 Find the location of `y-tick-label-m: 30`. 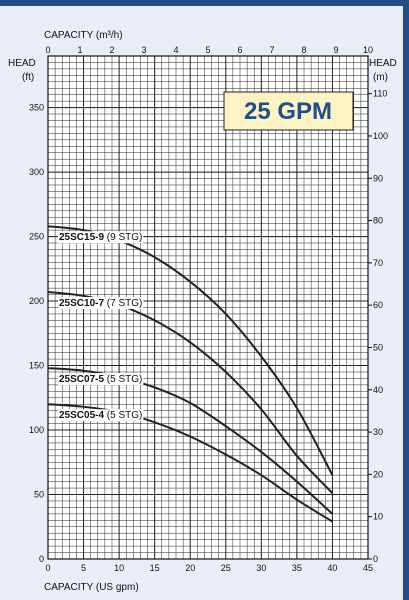

y-tick-label-m: 30 is located at coordinates (378, 432).